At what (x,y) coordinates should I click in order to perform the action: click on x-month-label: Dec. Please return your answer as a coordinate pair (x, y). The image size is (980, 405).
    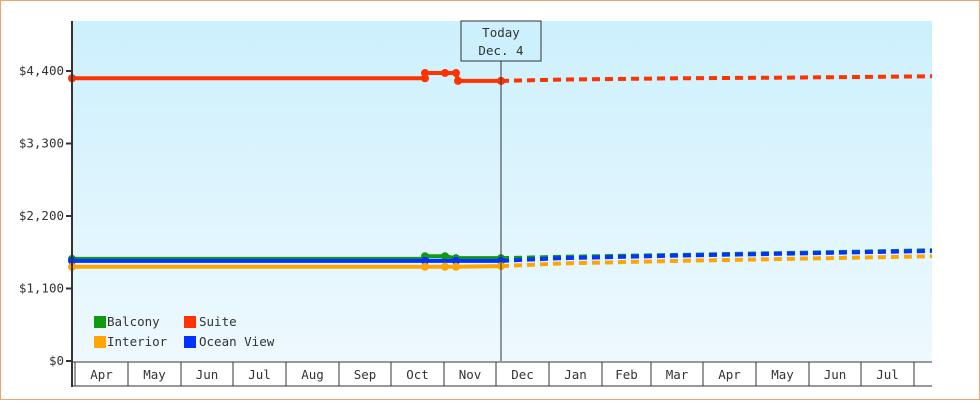
    Looking at the image, I should click on (522, 374).